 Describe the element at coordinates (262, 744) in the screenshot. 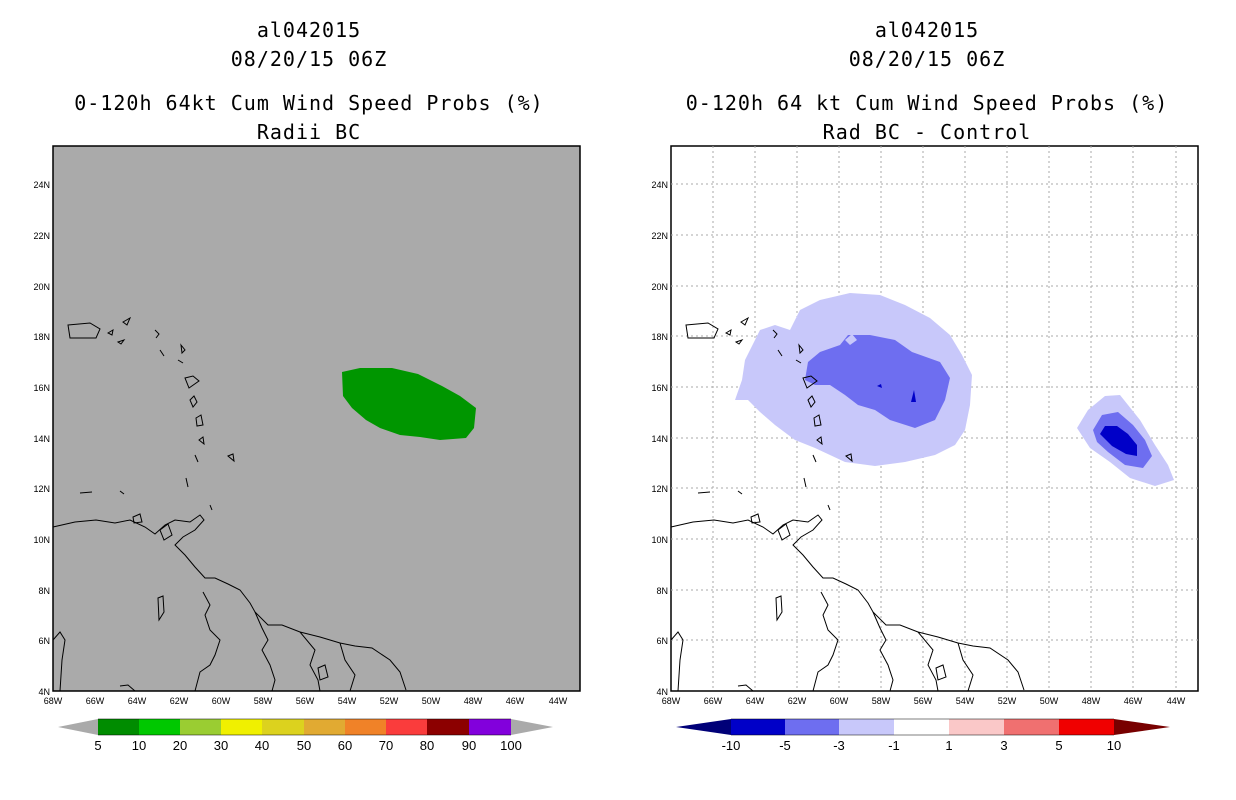

I see `left-legend-label: 40` at that location.